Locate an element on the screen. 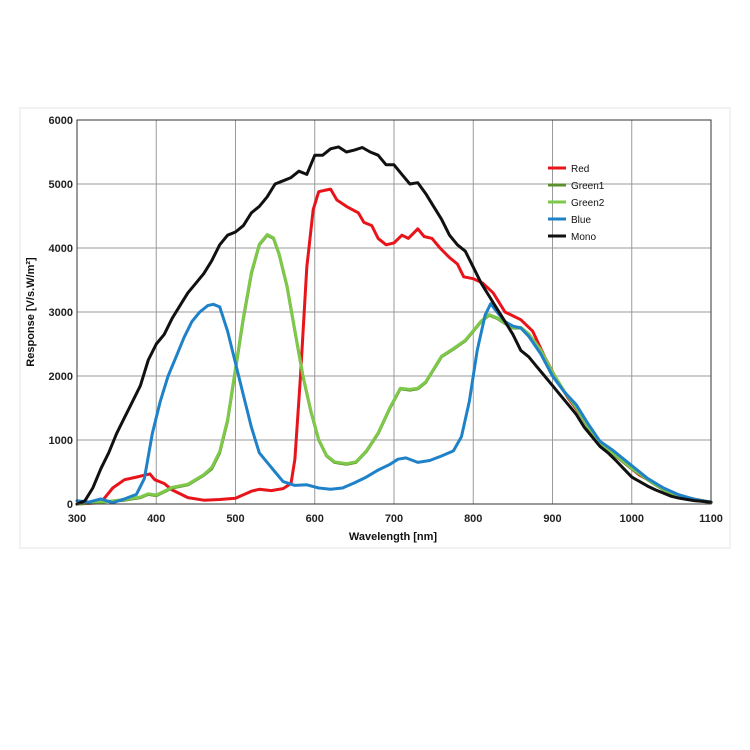 This screenshot has height=750, width=750. y-tick-label: 3000 is located at coordinates (61, 313).